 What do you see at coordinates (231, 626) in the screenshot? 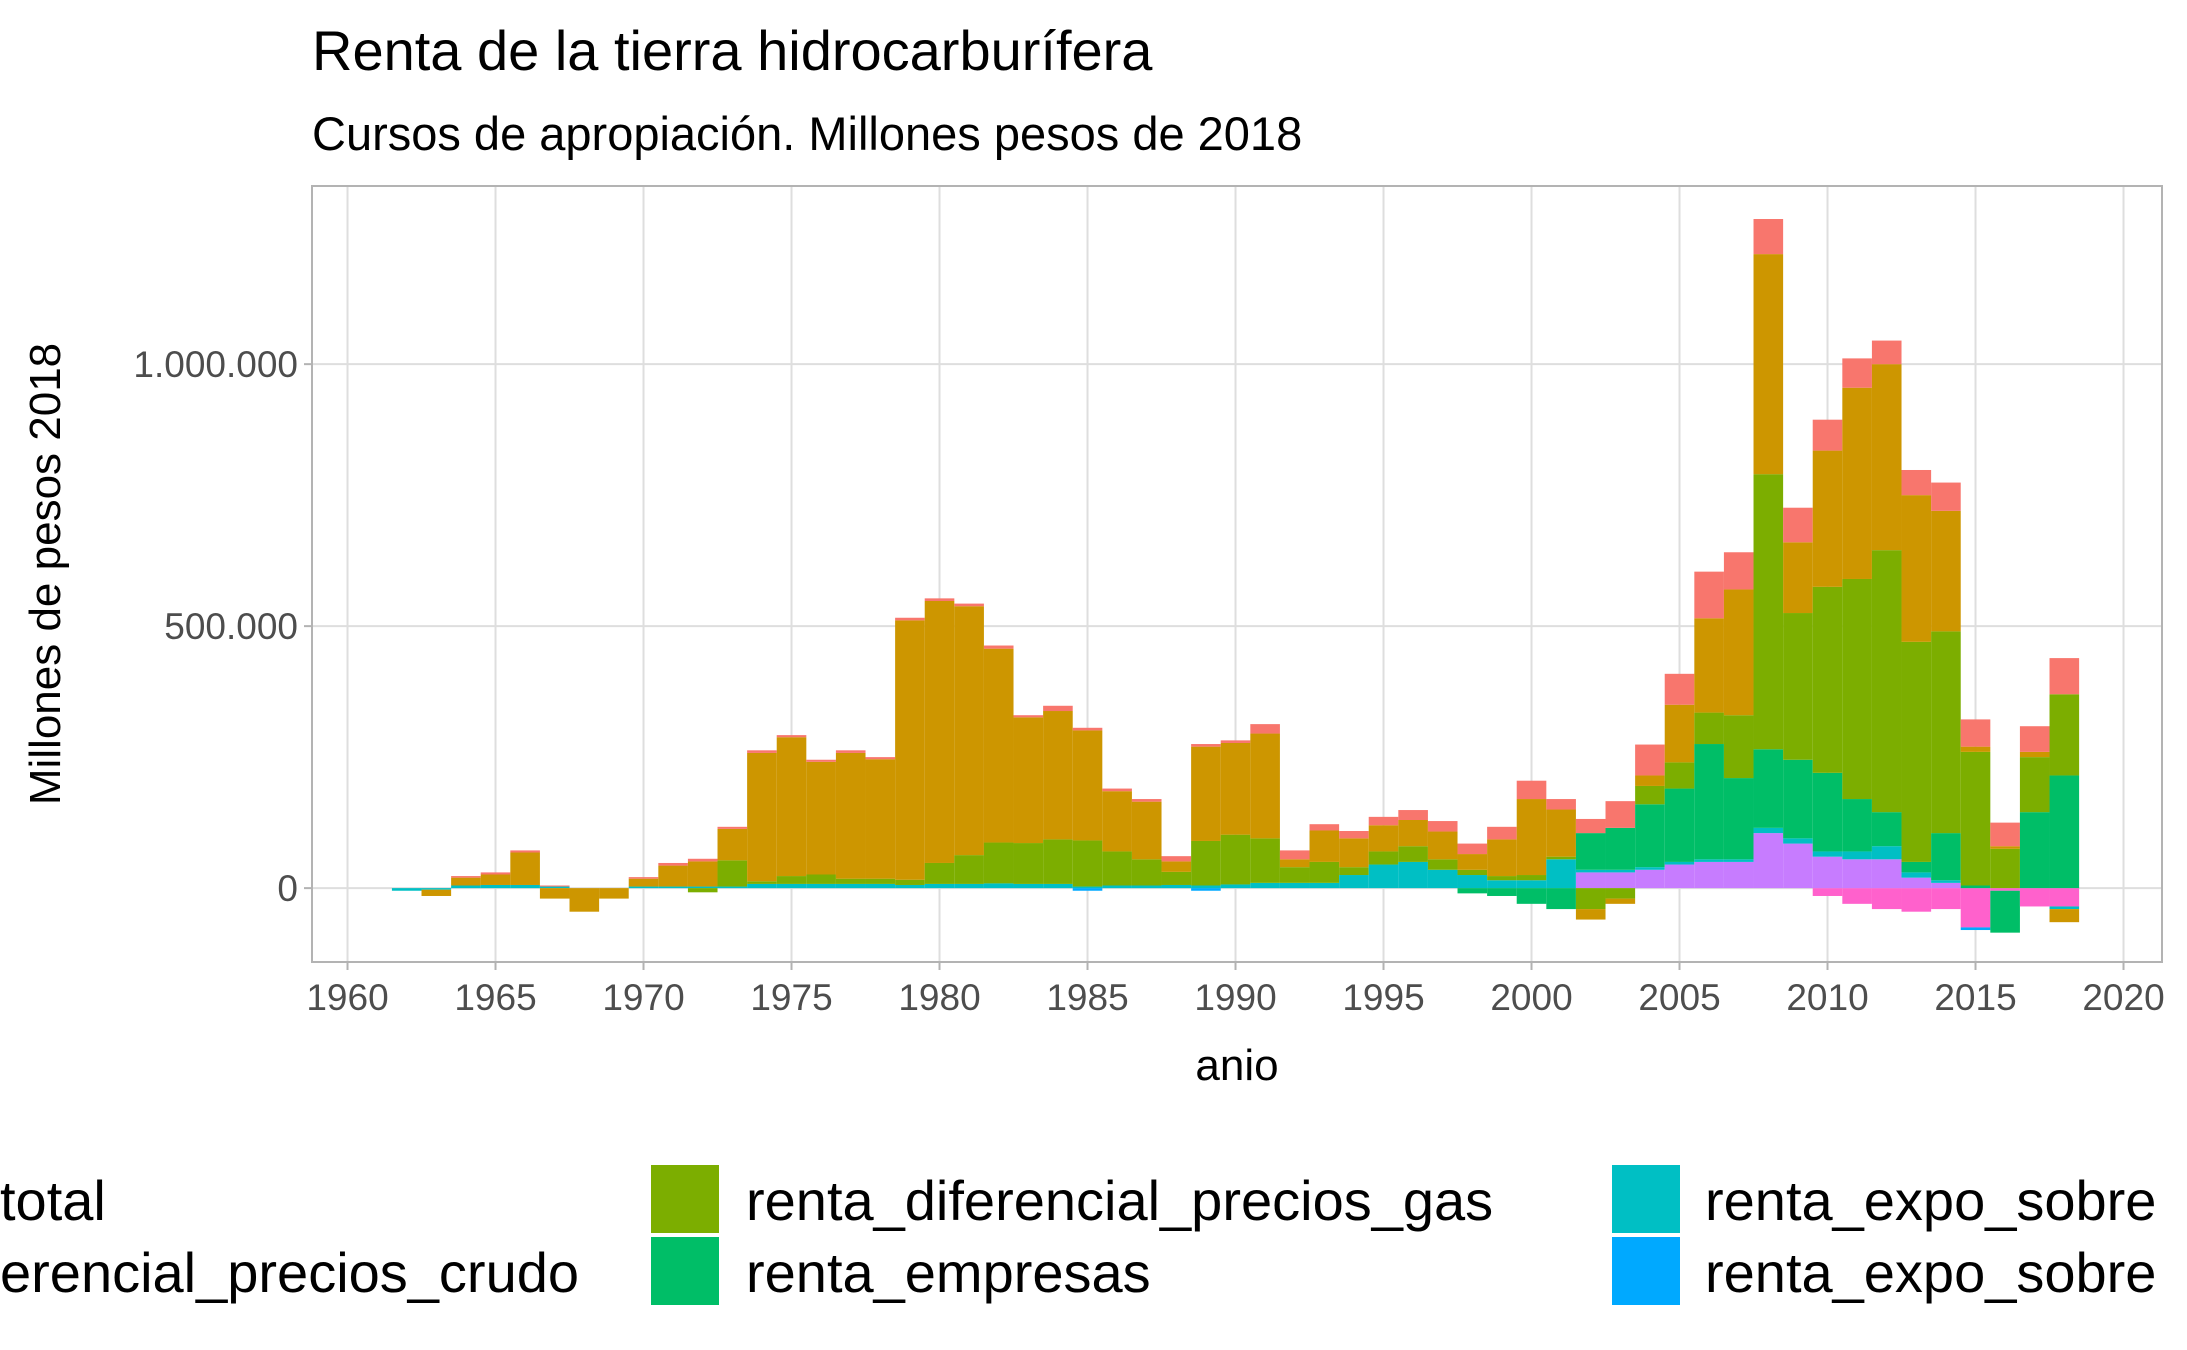
I see `y-tick-label: 500.000` at bounding box center [231, 626].